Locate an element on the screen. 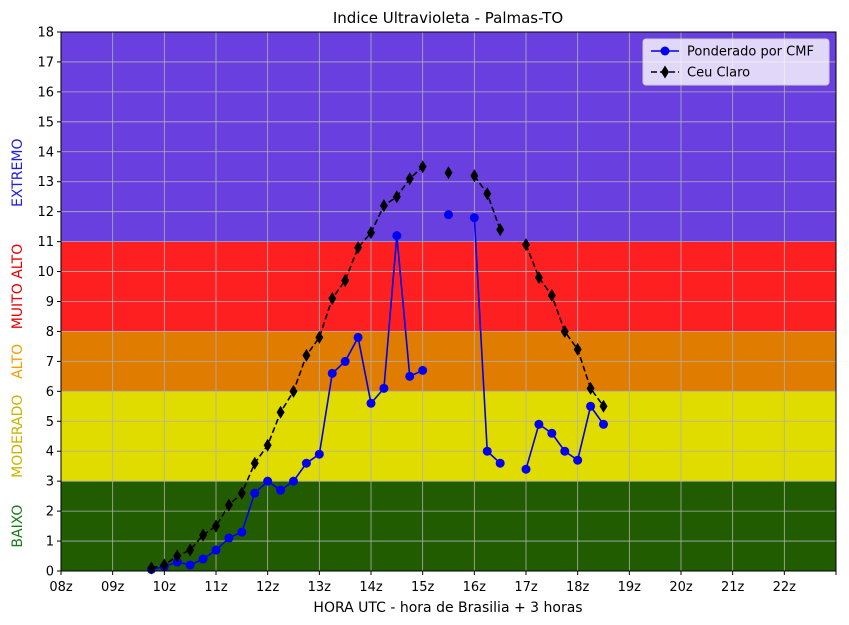 This screenshot has width=849, height=625. x-tick-label: 14z is located at coordinates (371, 587).